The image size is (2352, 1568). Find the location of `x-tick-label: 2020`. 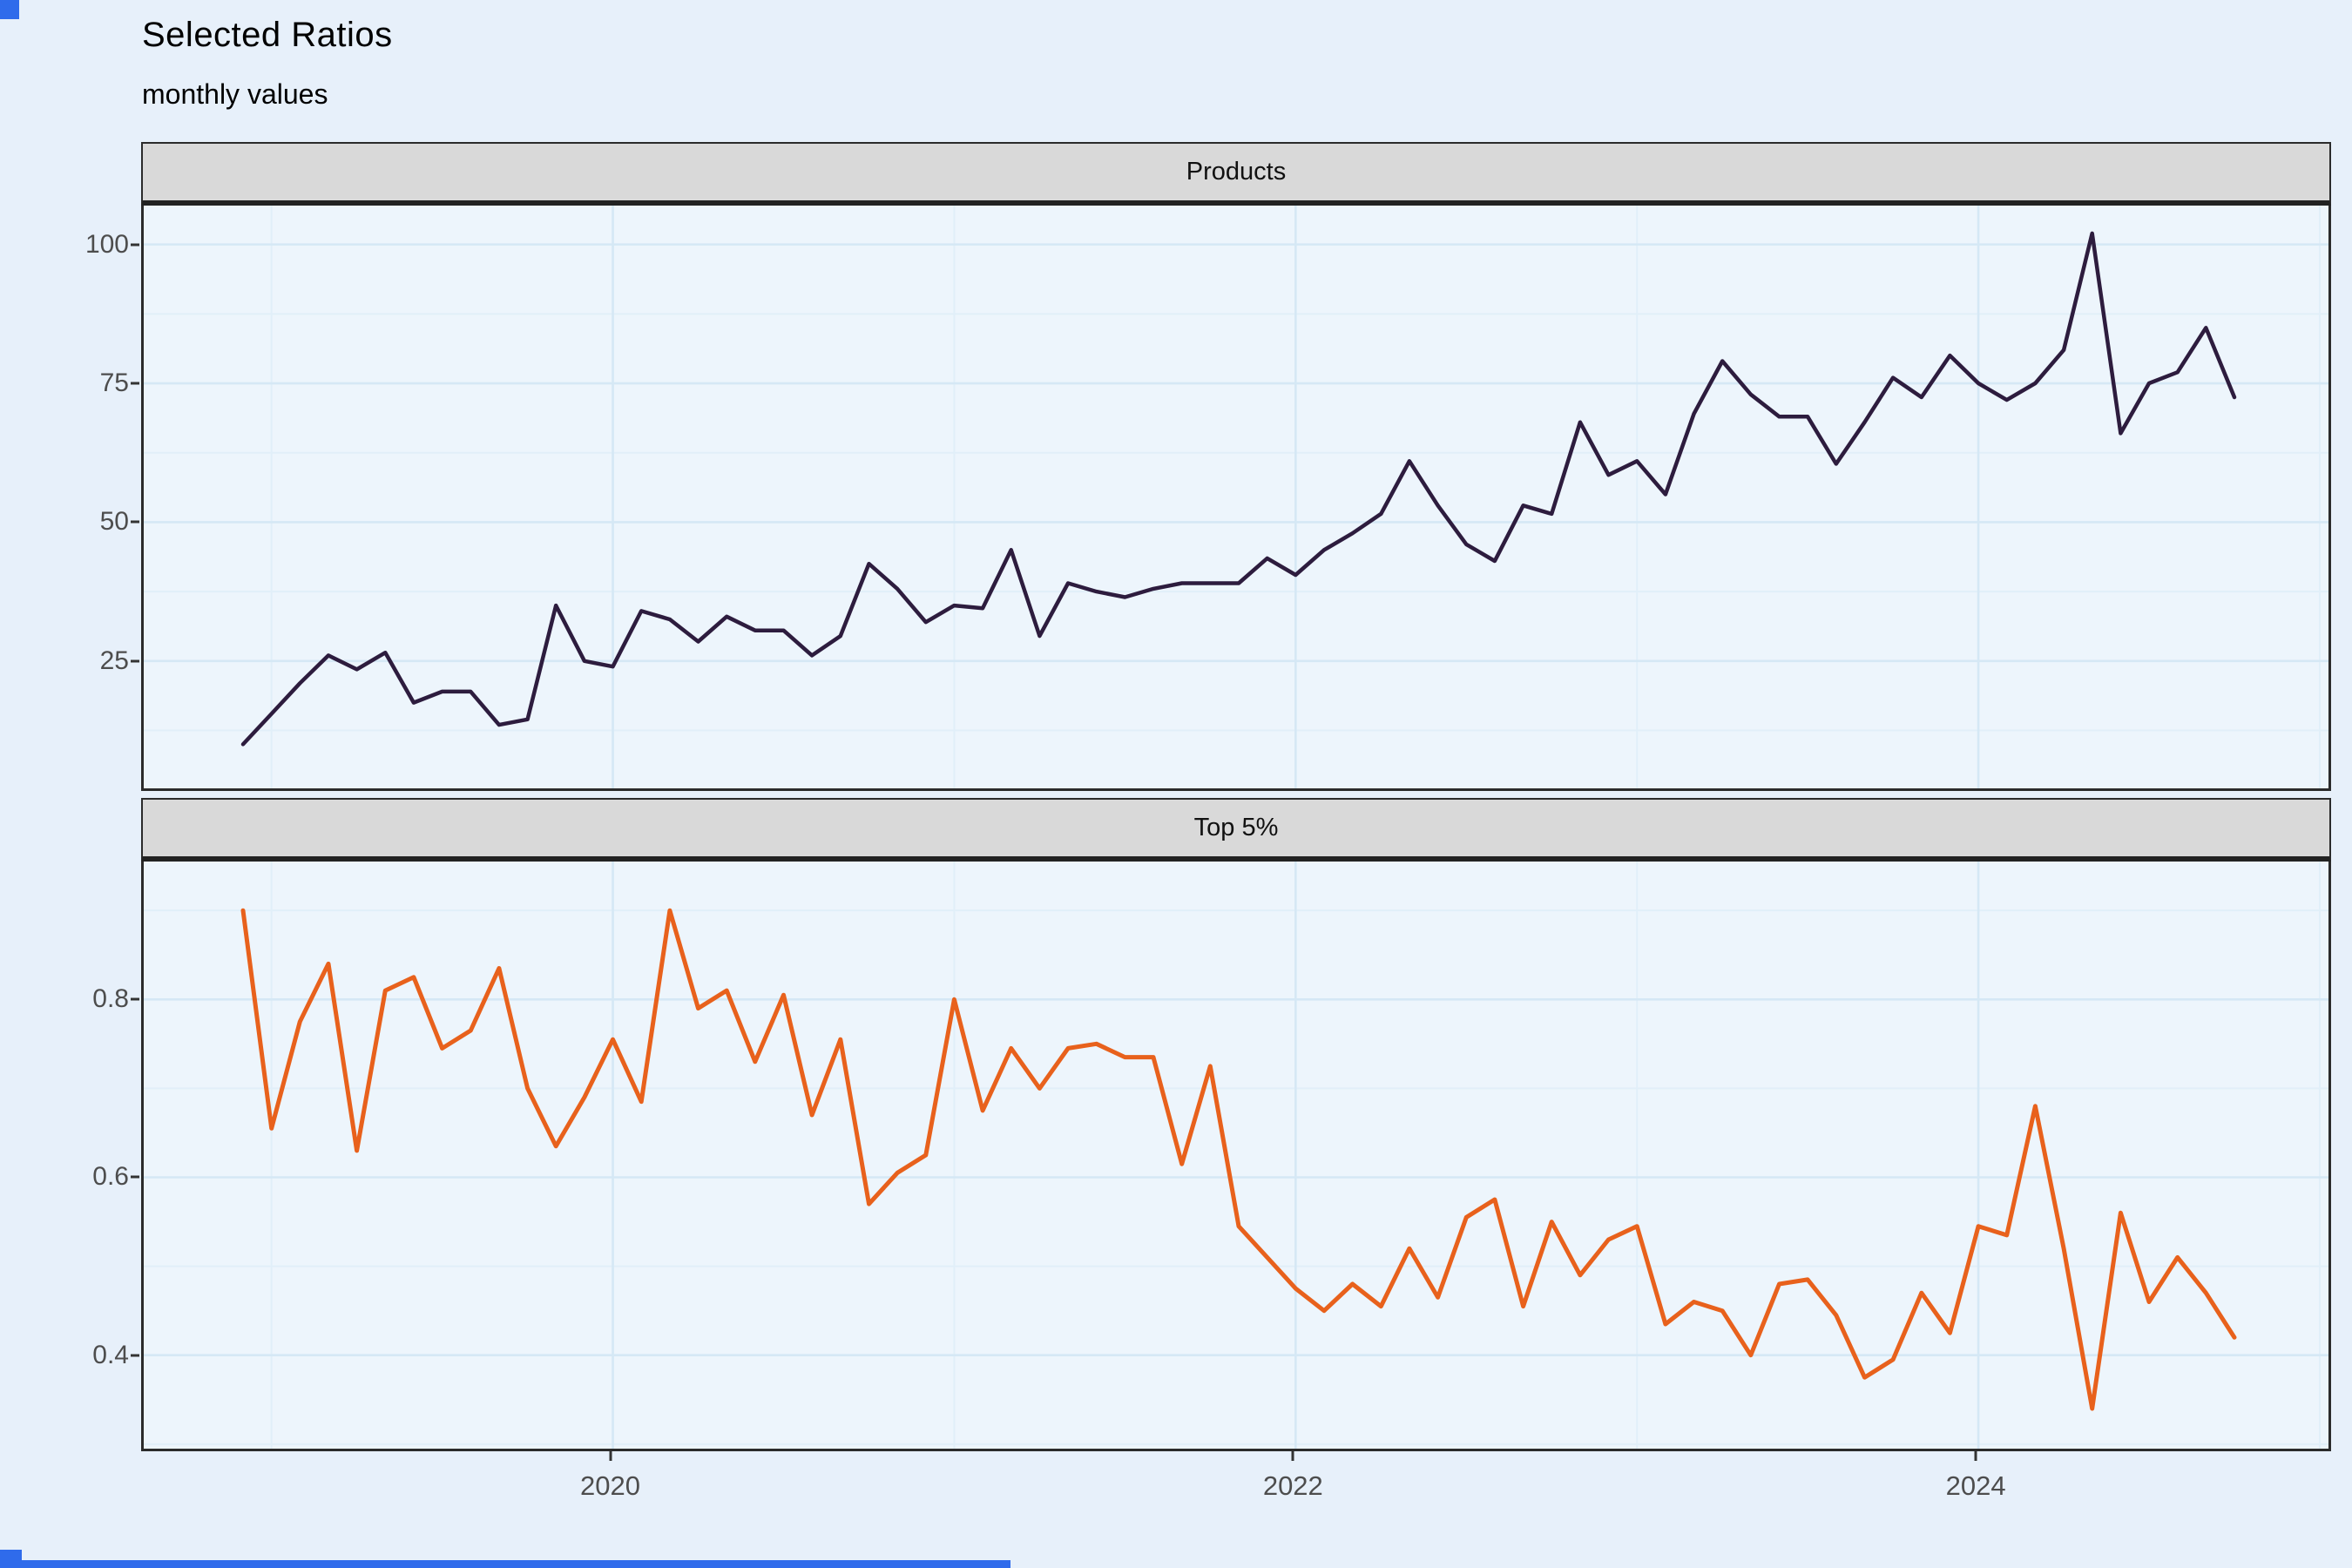

x-tick-label: 2020 is located at coordinates (610, 1486).